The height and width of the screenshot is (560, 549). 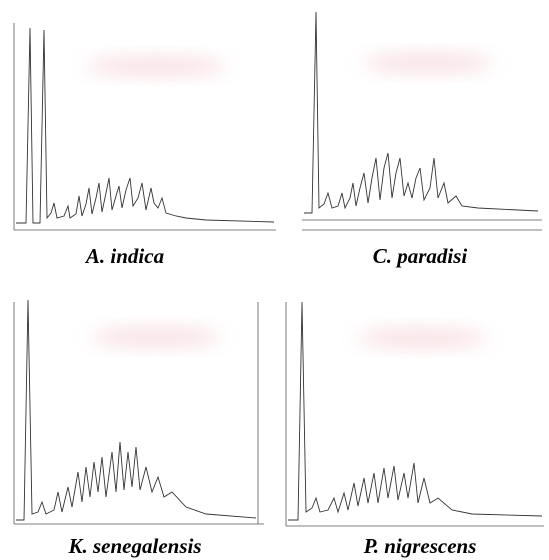 What do you see at coordinates (135, 546) in the screenshot?
I see `caption: K. senegalensis` at bounding box center [135, 546].